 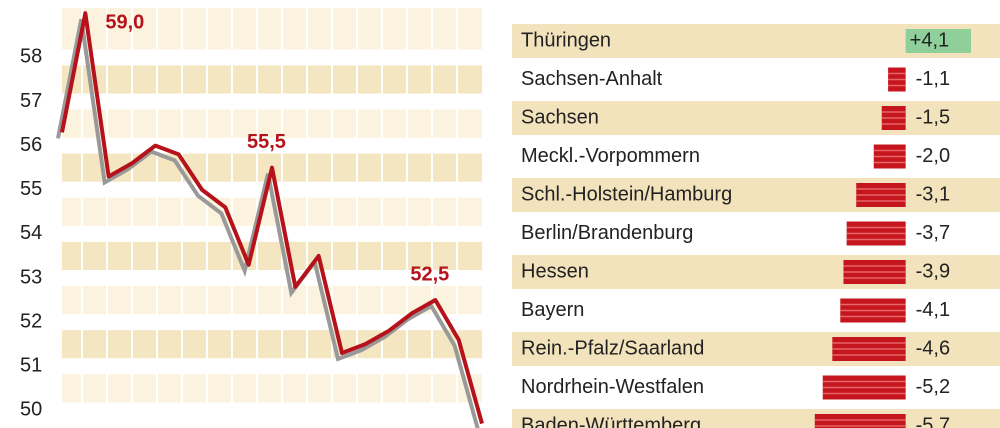 What do you see at coordinates (933, 271) in the screenshot?
I see `value-label: -3,9` at bounding box center [933, 271].